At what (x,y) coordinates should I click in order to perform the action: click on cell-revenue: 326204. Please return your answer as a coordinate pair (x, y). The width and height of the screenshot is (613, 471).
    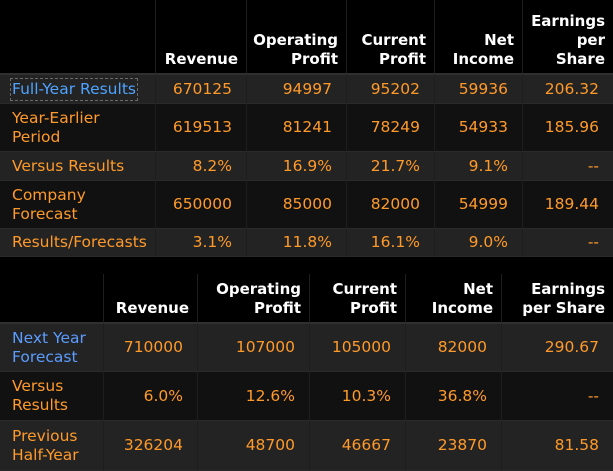
    Looking at the image, I should click on (151, 446).